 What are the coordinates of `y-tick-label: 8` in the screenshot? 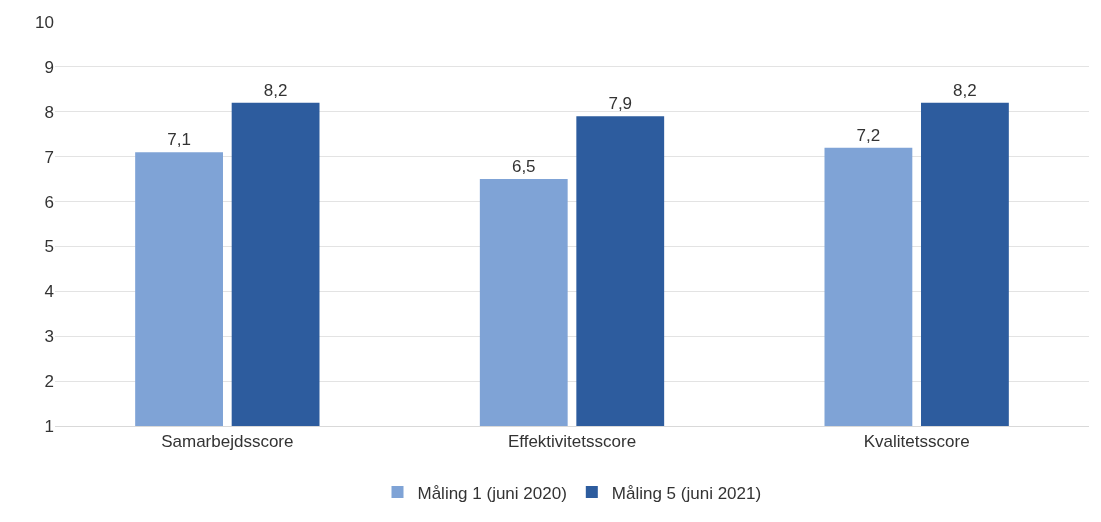 It's located at (49, 112).